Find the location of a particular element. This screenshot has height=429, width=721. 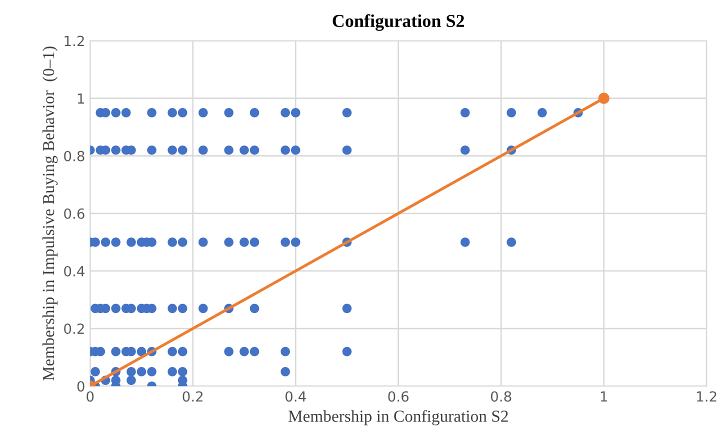

y-tick-label: 1 is located at coordinates (81, 98).